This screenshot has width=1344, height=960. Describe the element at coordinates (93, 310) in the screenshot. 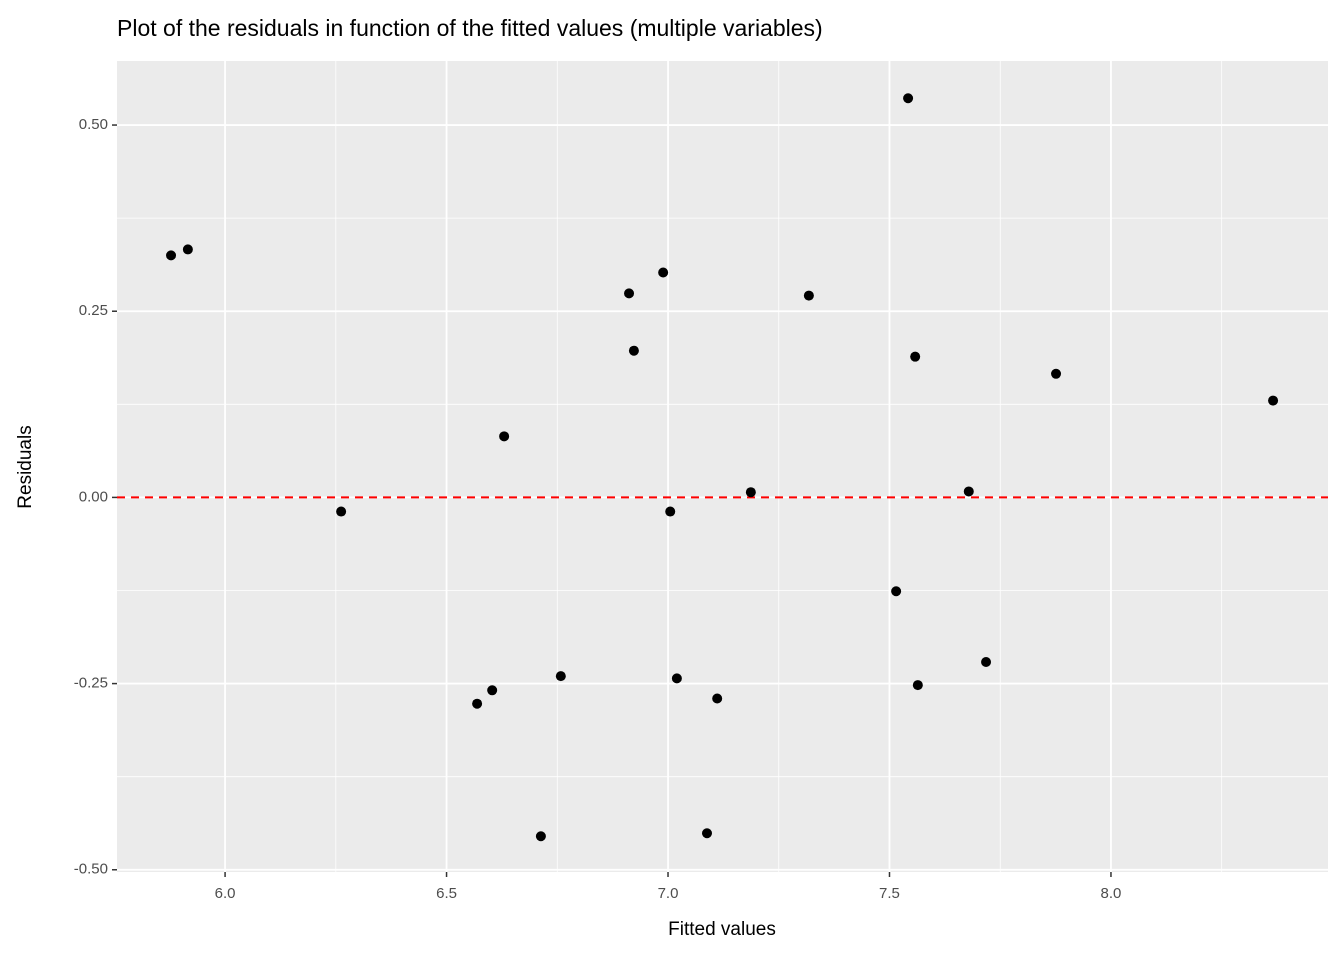

I see `y-tick-label: 0.25` at that location.